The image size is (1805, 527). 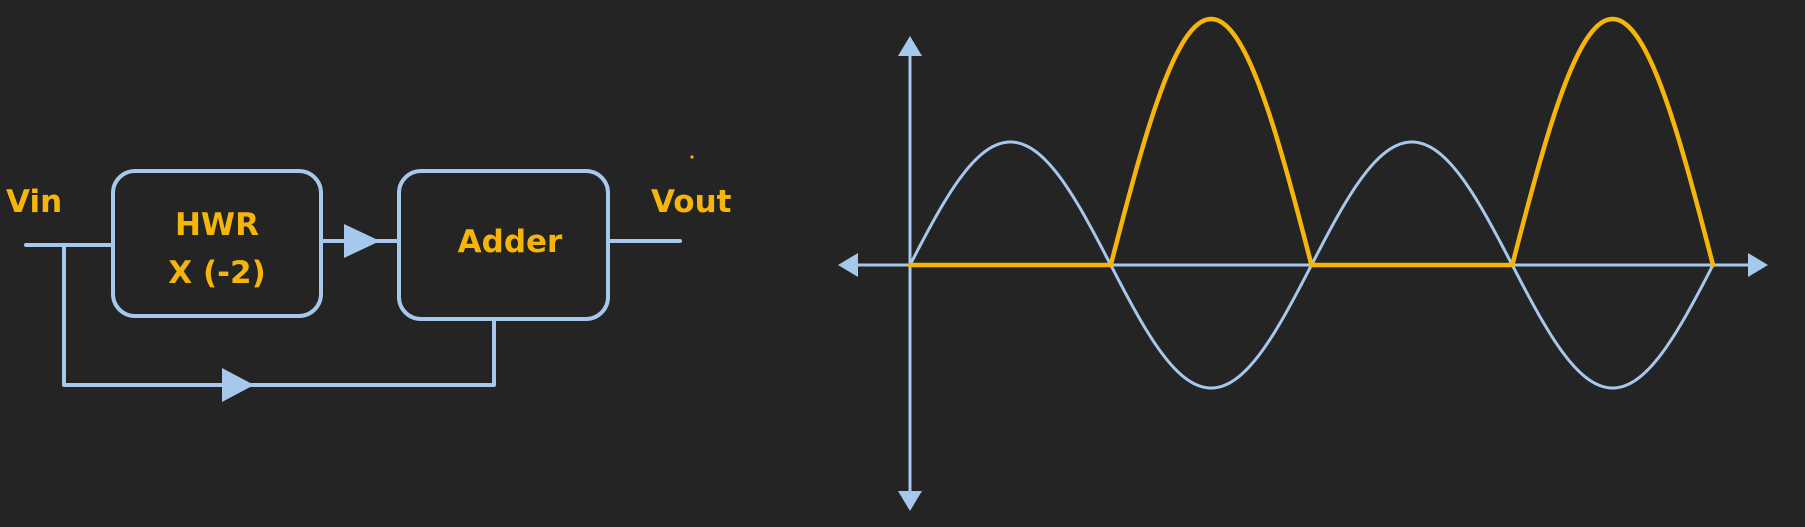 What do you see at coordinates (691, 156) in the screenshot?
I see `stray-dot` at bounding box center [691, 156].